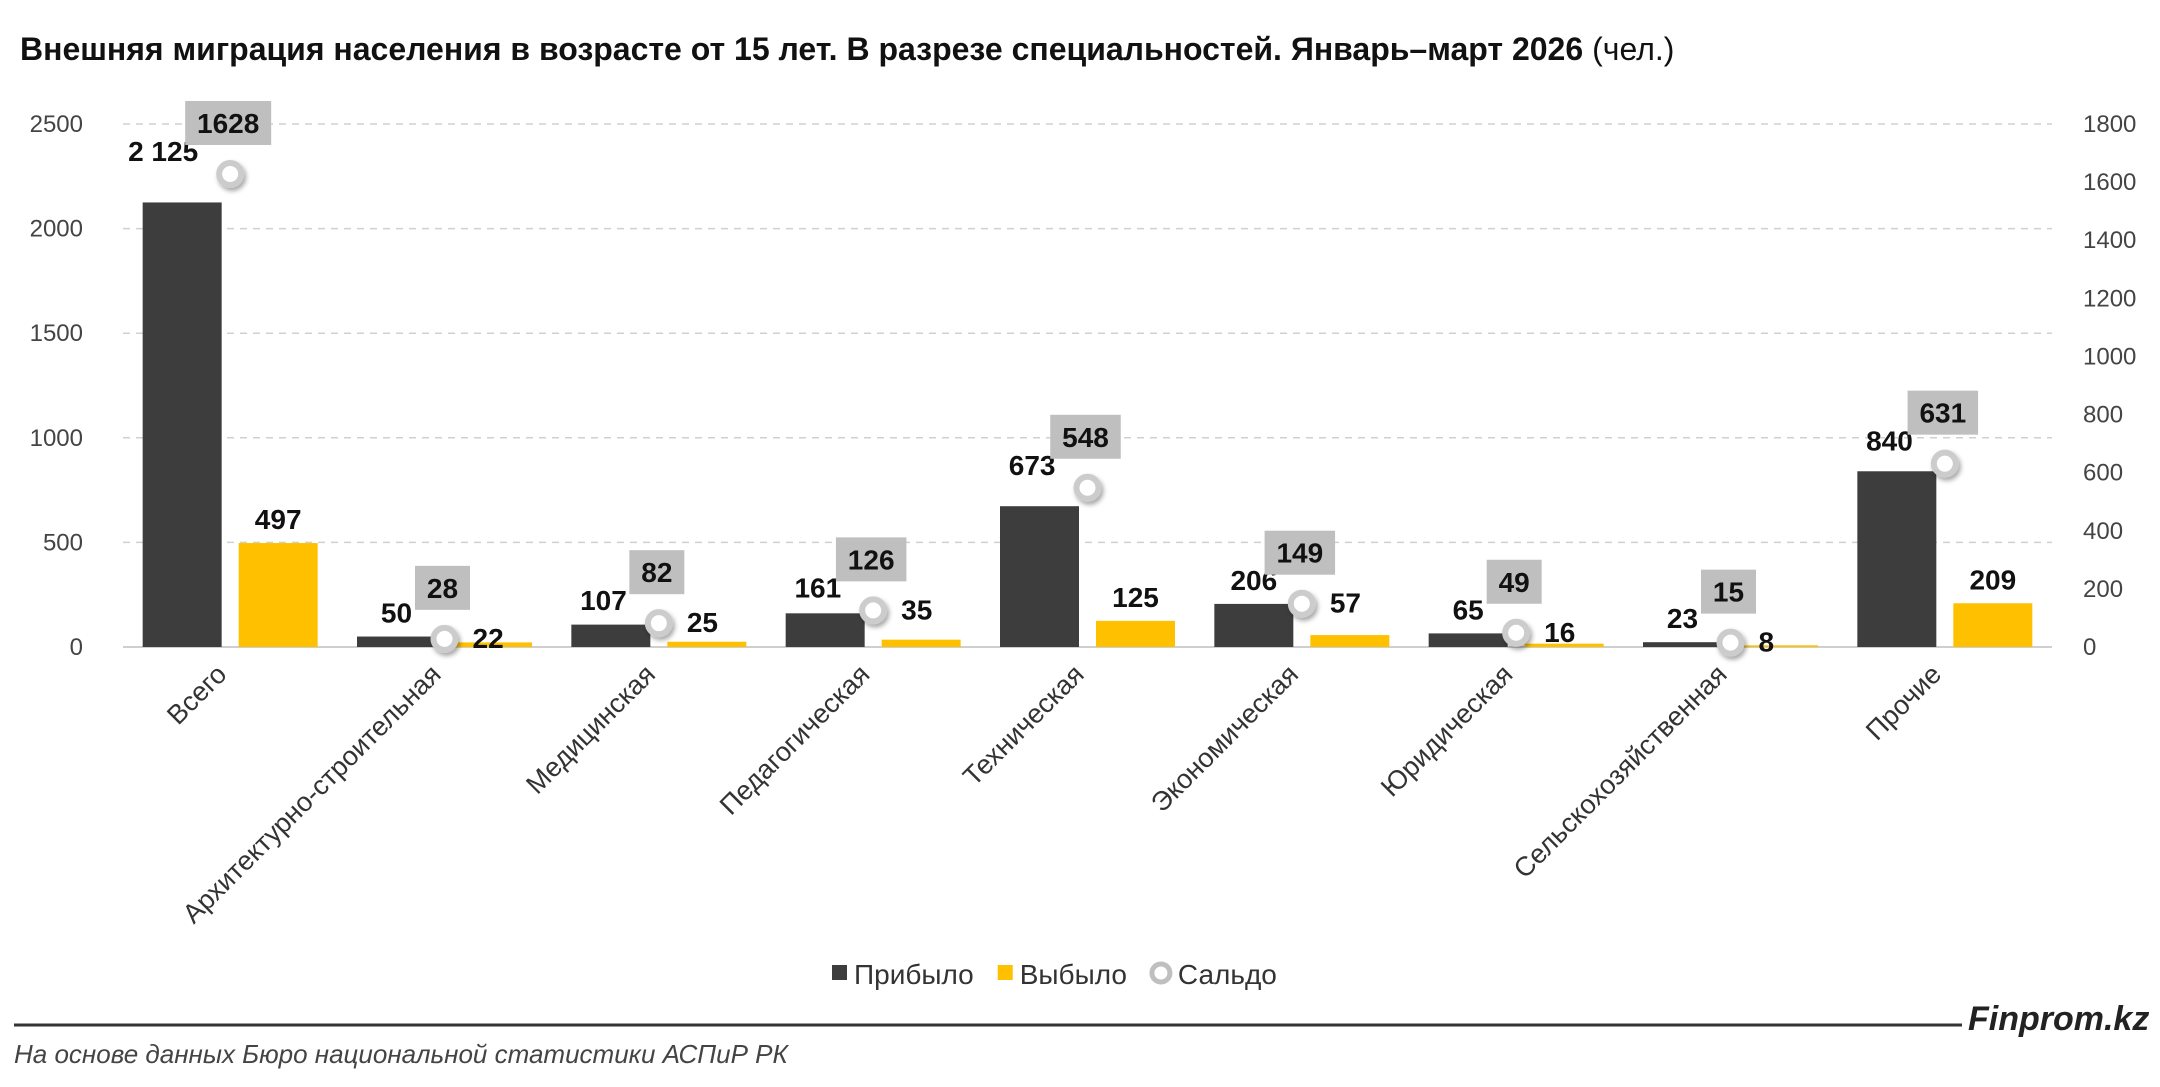  I want to click on bar-label-arrived: 65, so click(1468, 609).